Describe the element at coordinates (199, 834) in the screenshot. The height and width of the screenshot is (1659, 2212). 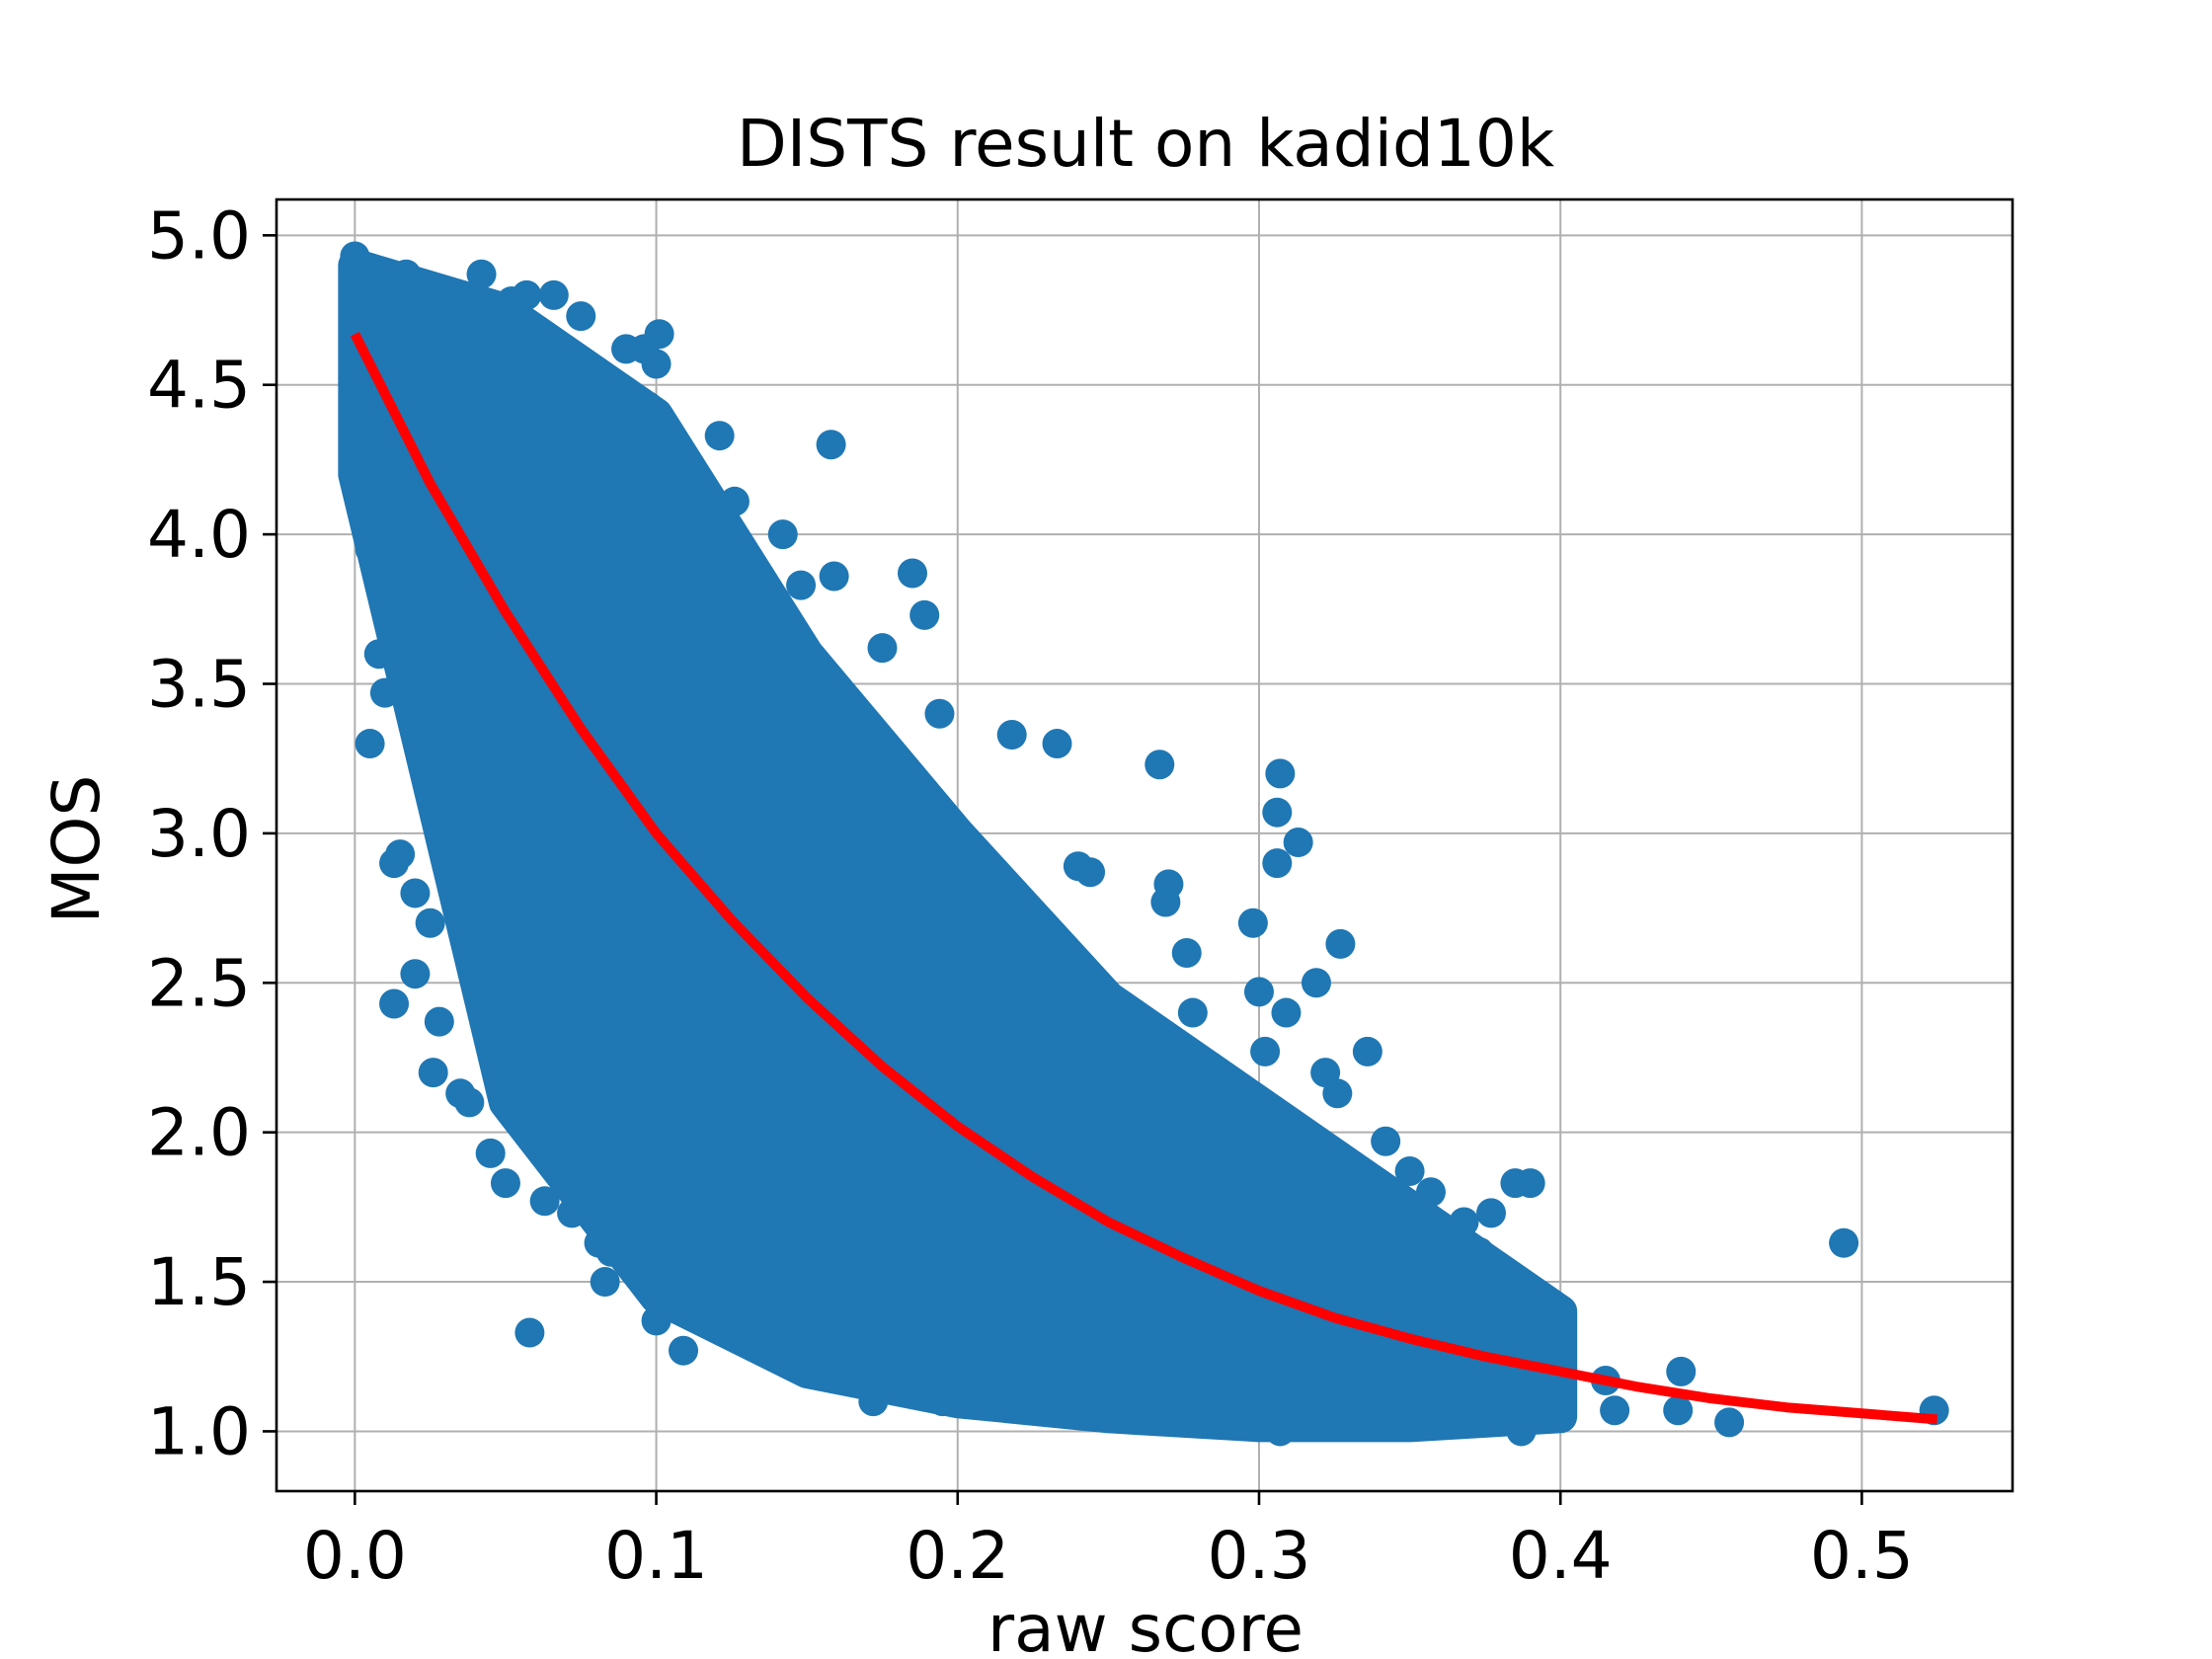
I see `y-tick-label: 3.0` at that location.